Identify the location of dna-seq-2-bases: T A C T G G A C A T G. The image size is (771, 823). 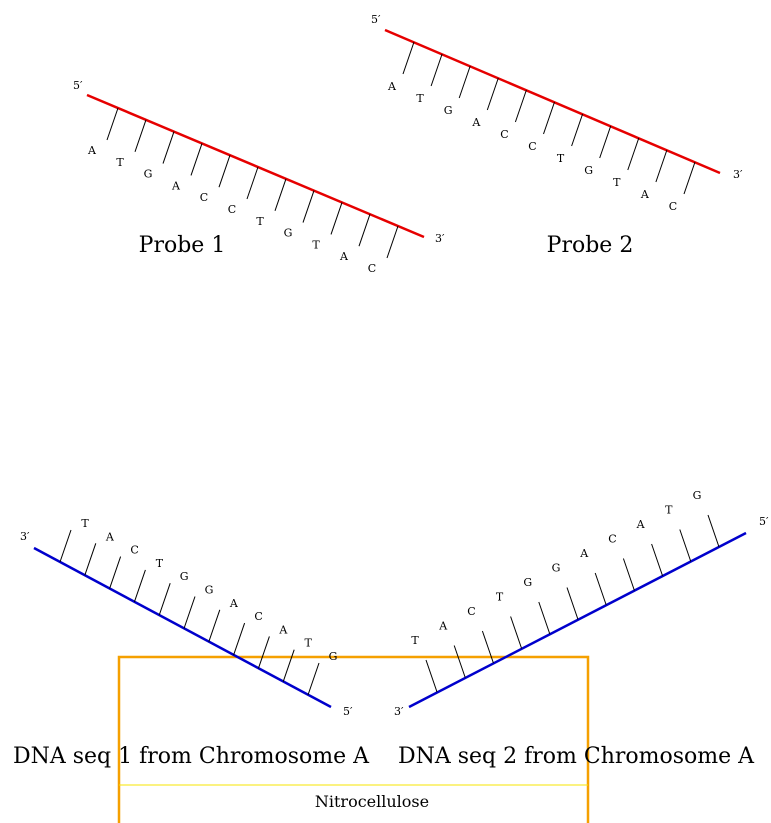
(565, 591).